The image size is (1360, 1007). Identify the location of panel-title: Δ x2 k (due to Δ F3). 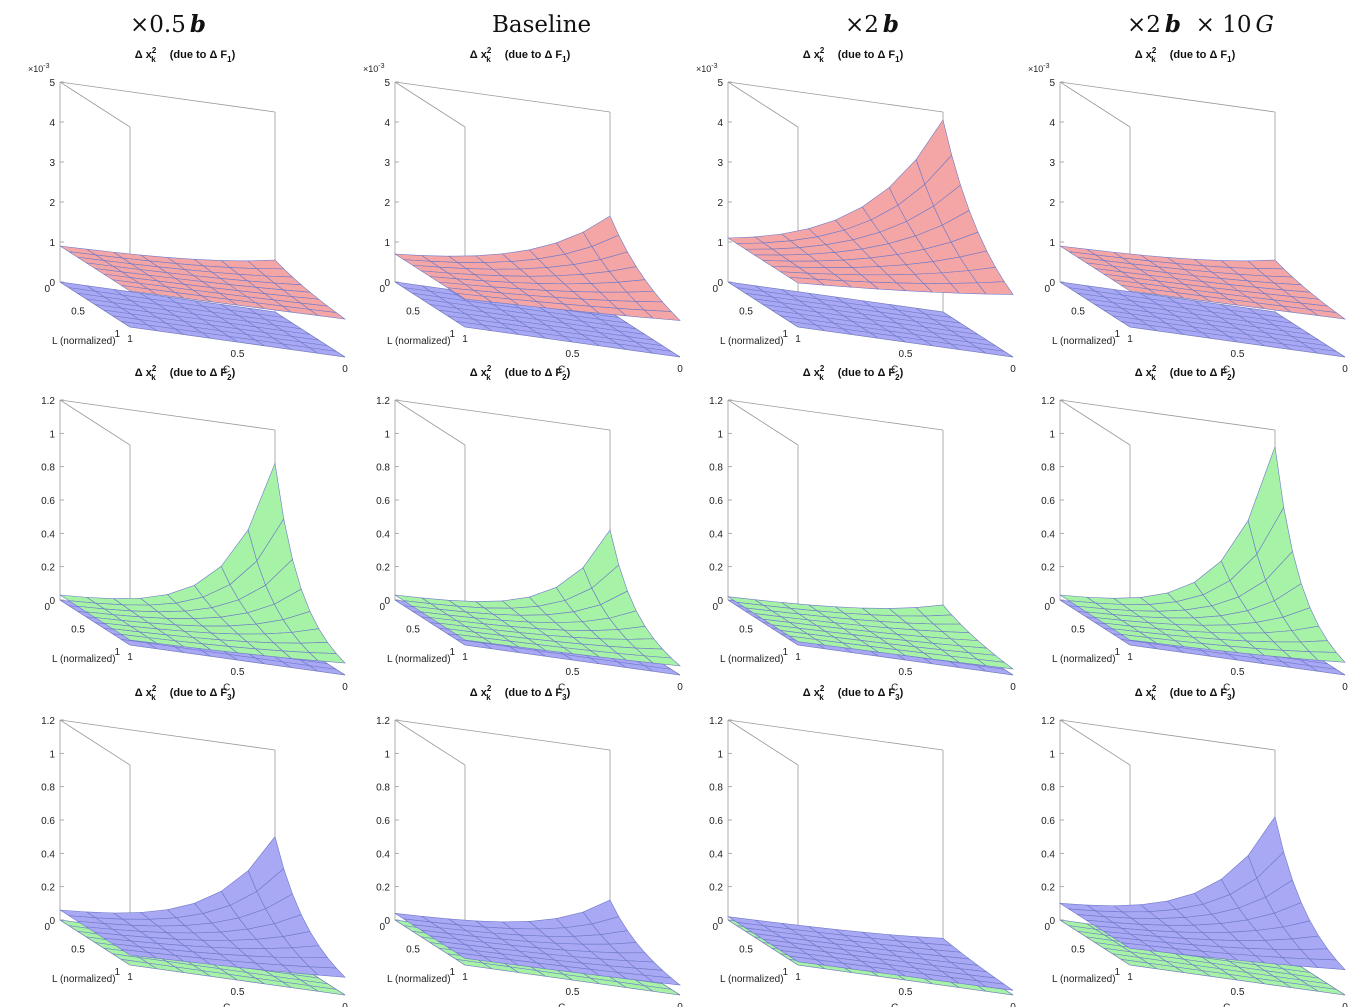
(185, 693).